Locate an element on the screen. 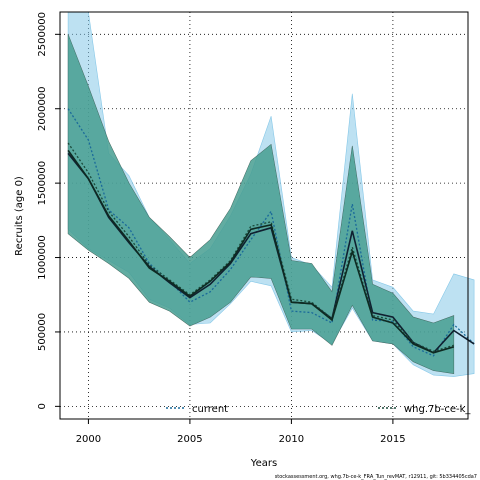  legend-label-comparison: whg.7b-ce-k_ is located at coordinates (437, 409).